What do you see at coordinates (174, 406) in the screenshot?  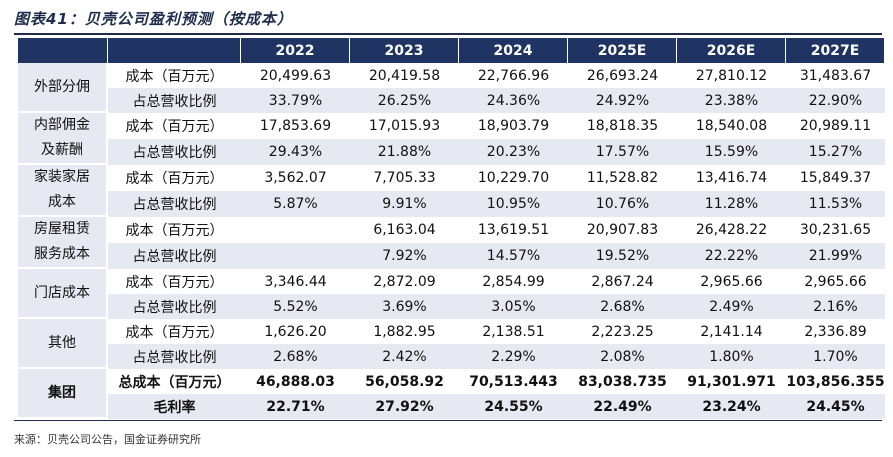 I see `row-label: 毛利率` at bounding box center [174, 406].